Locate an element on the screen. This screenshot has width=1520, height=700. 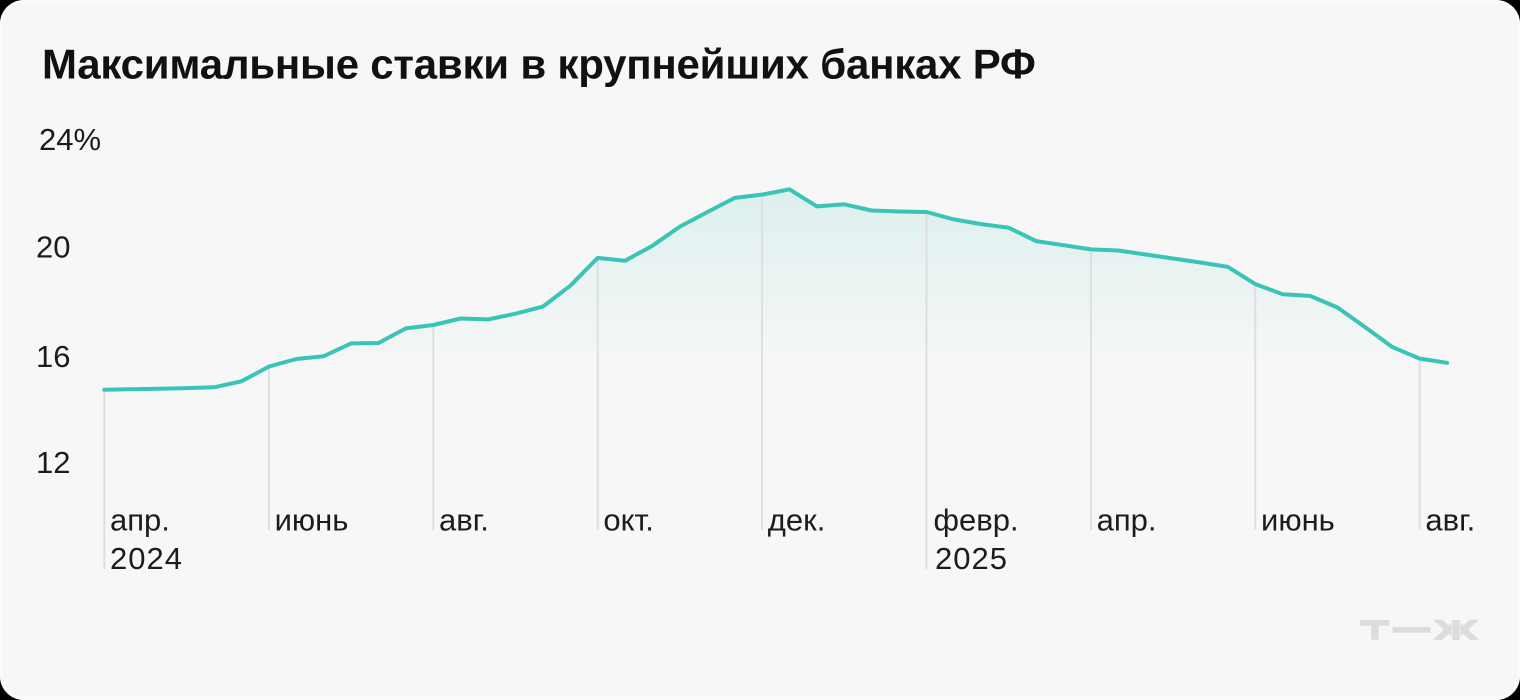
svg-text: дек. is located at coordinates (797, 520).